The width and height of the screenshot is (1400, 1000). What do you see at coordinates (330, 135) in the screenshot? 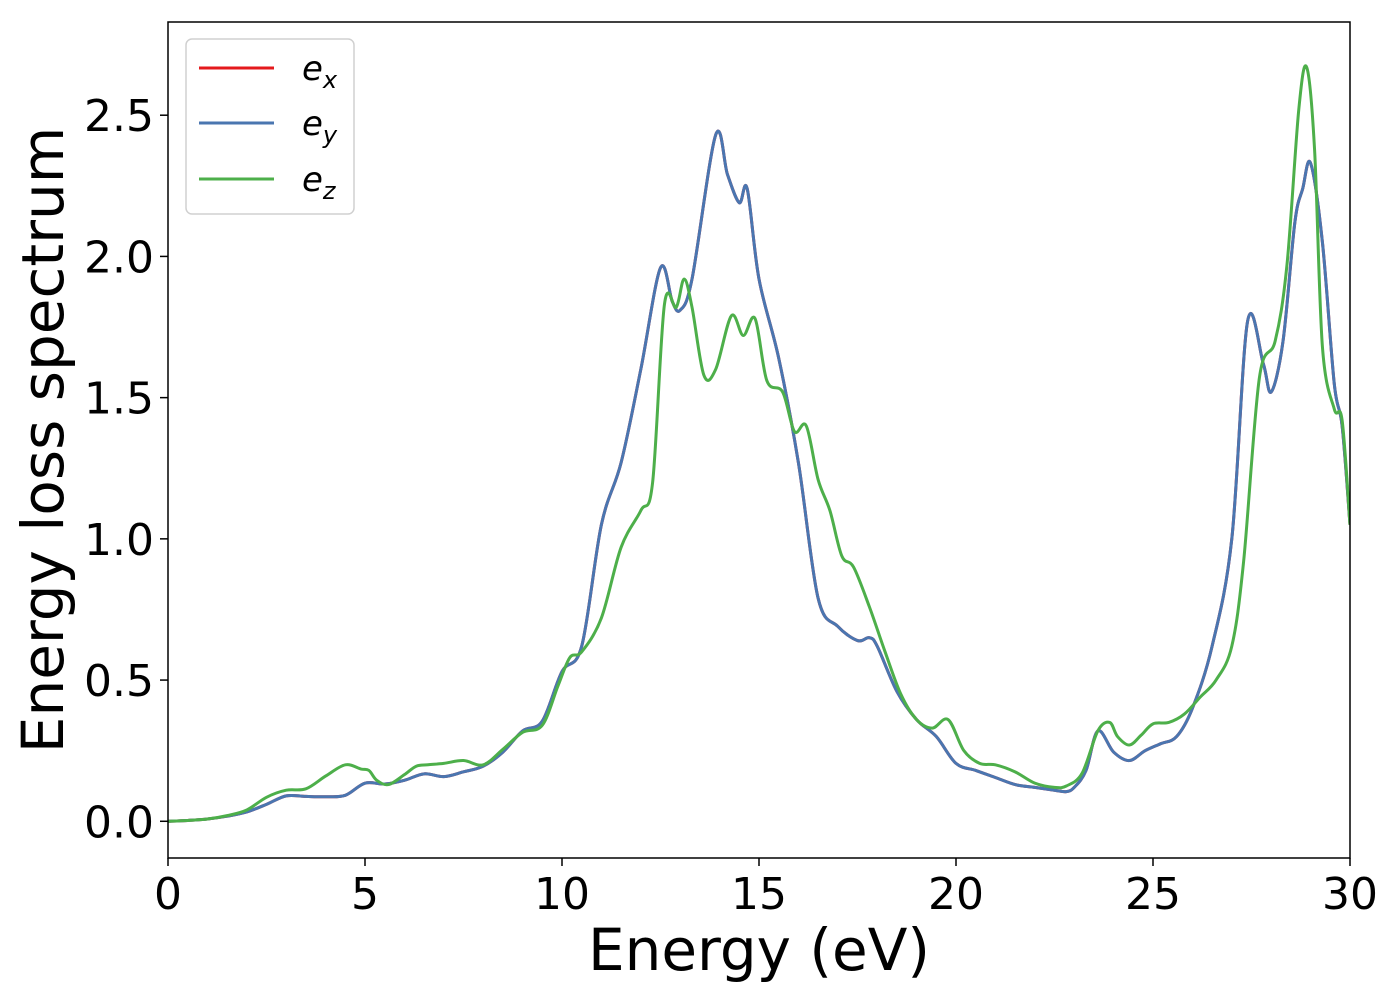
I see `legend-sub-ey: y` at bounding box center [330, 135].